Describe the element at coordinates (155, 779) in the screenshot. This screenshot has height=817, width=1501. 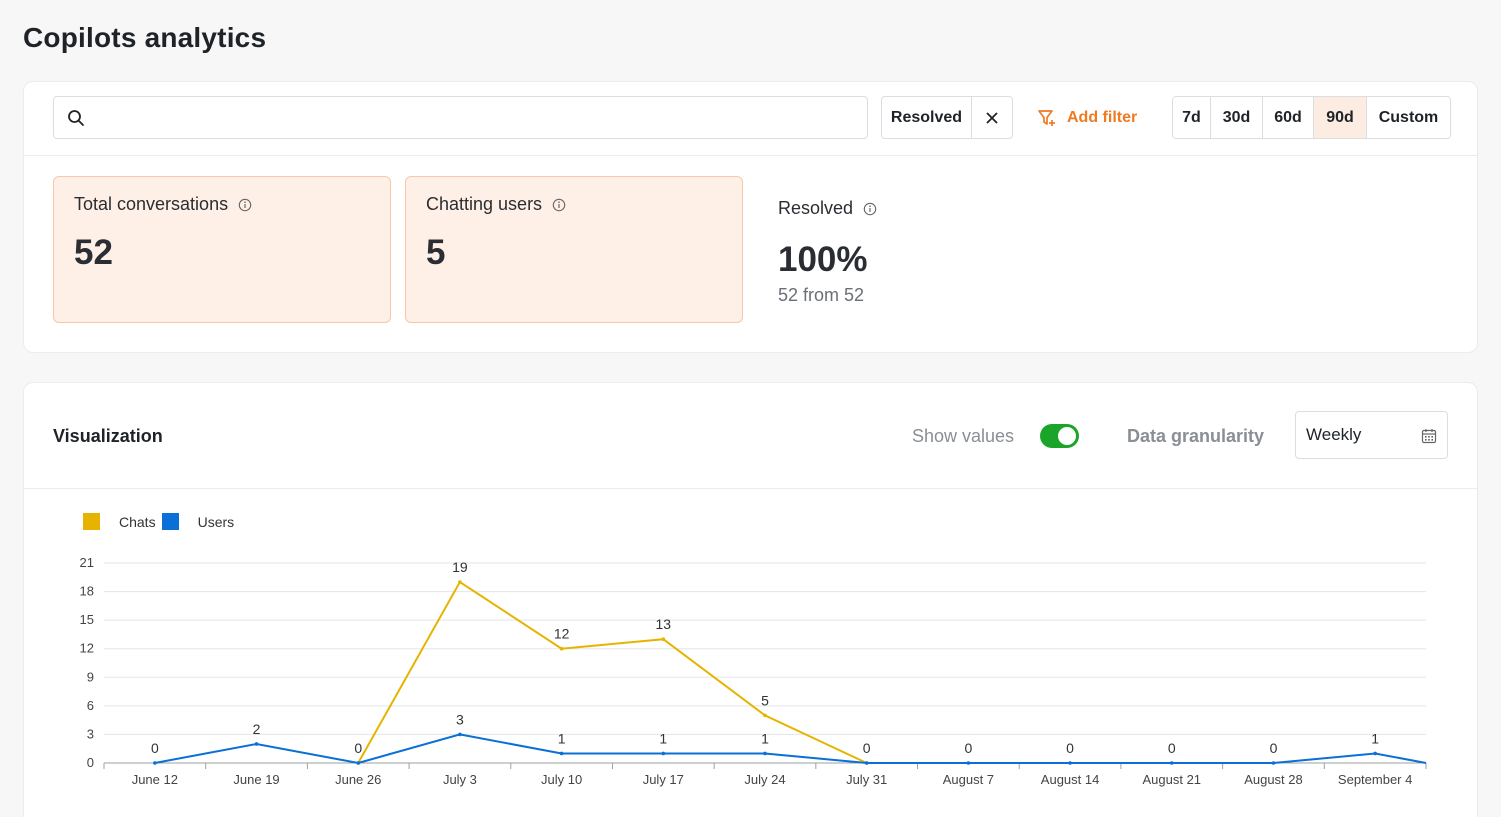
I see `x-tick-label: June 12` at that location.